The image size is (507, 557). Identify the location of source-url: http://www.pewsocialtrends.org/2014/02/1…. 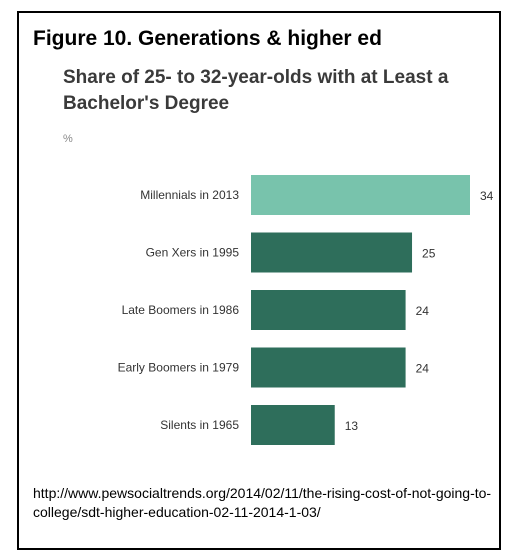
(262, 502).